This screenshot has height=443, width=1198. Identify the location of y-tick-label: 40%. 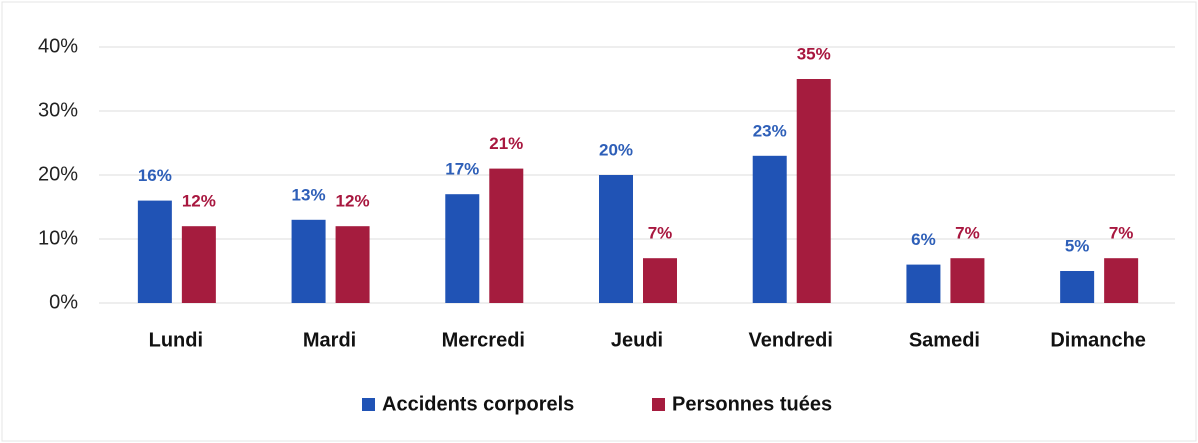
(58, 46).